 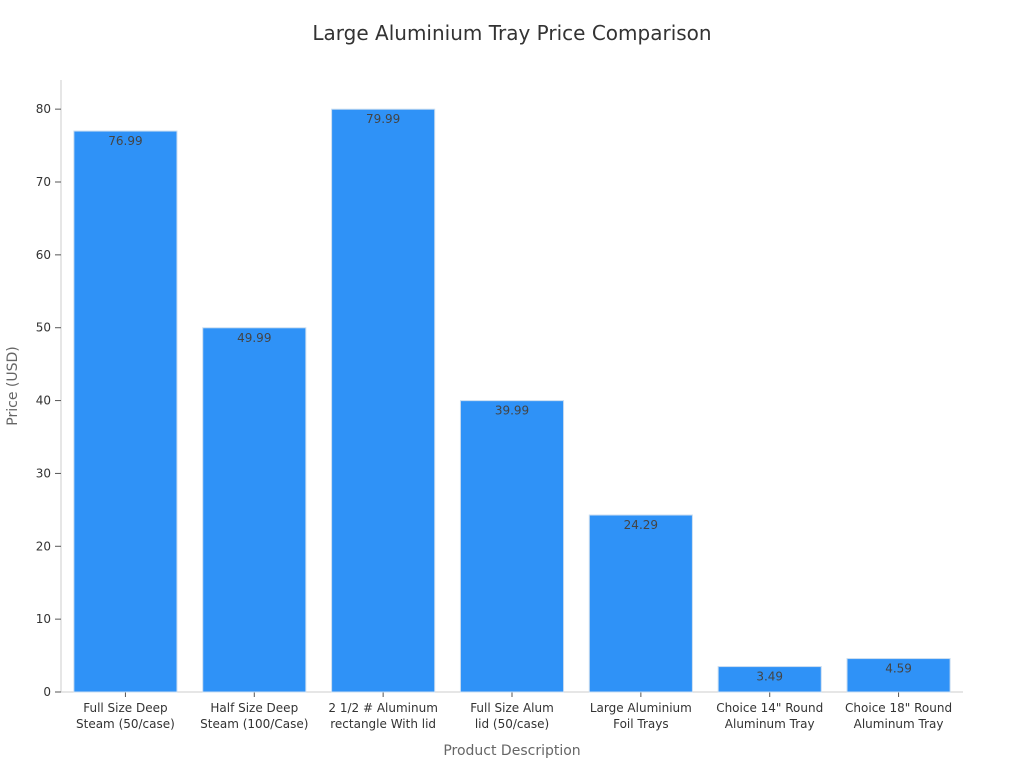 What do you see at coordinates (125, 141) in the screenshot?
I see `bar-value-label: 76.99` at bounding box center [125, 141].